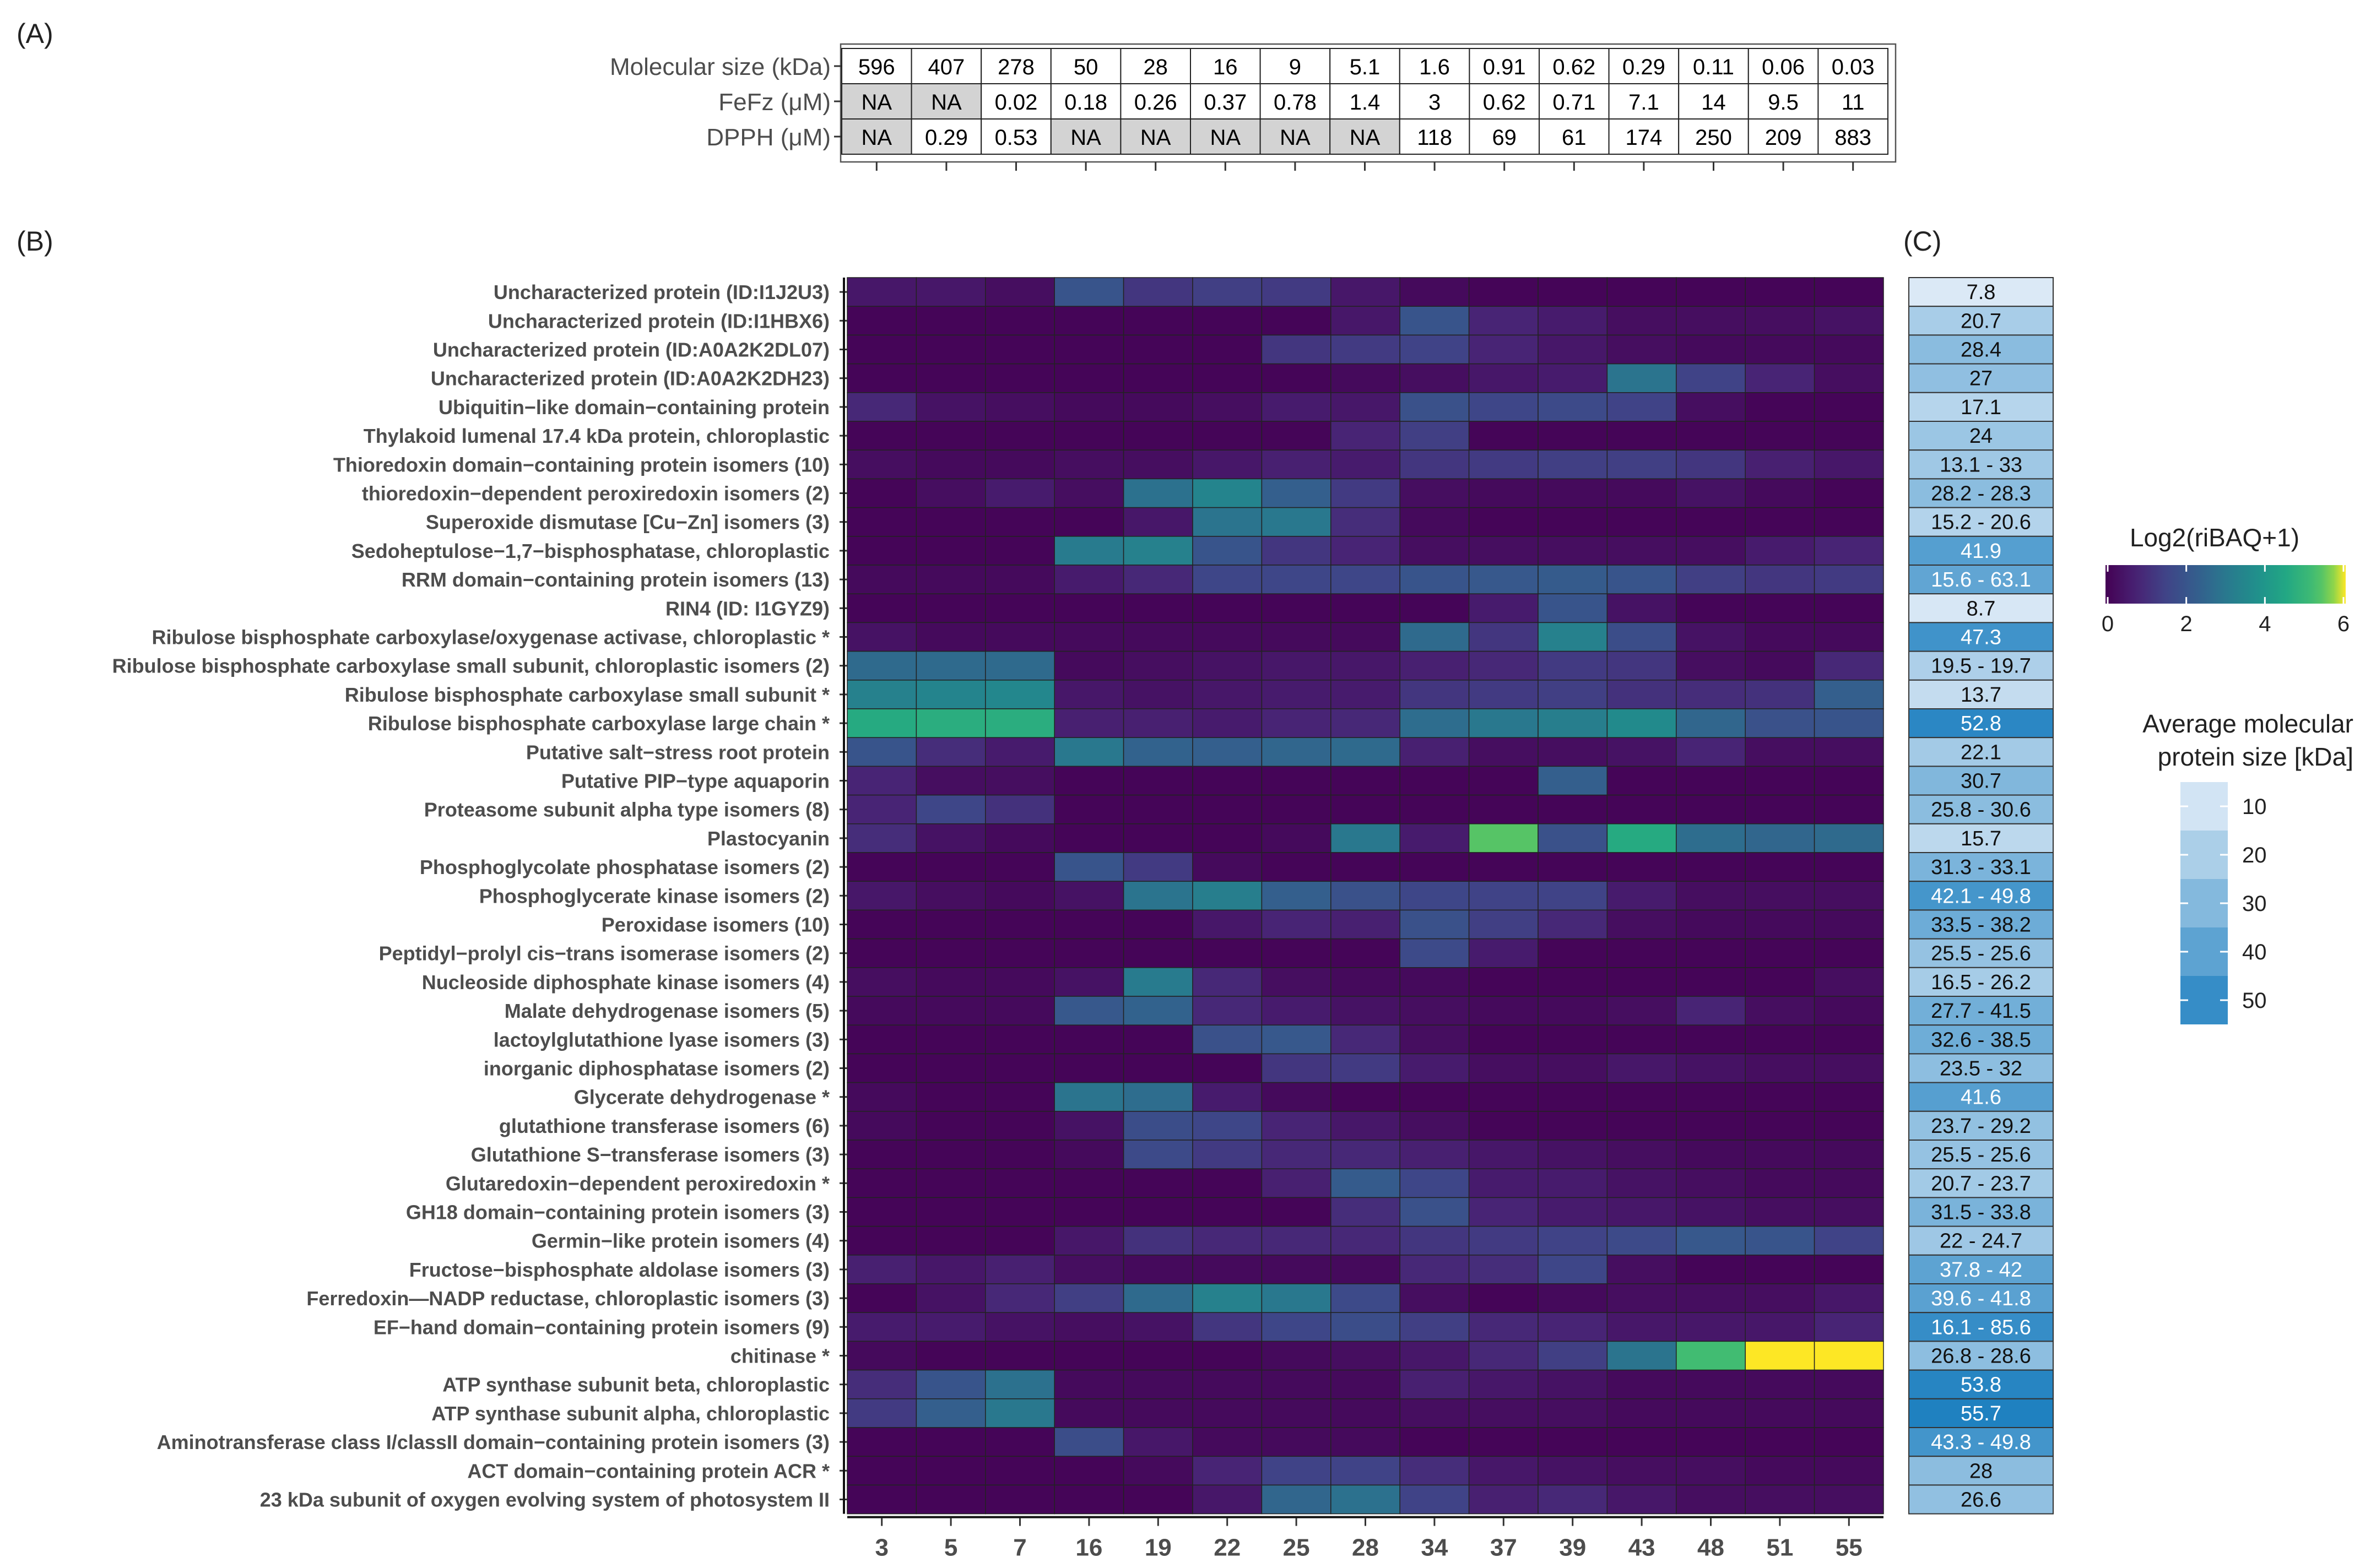 The height and width of the screenshot is (1568, 2360). Describe the element at coordinates (947, 102) in the screenshot. I see `table-cell-value: NA` at that location.